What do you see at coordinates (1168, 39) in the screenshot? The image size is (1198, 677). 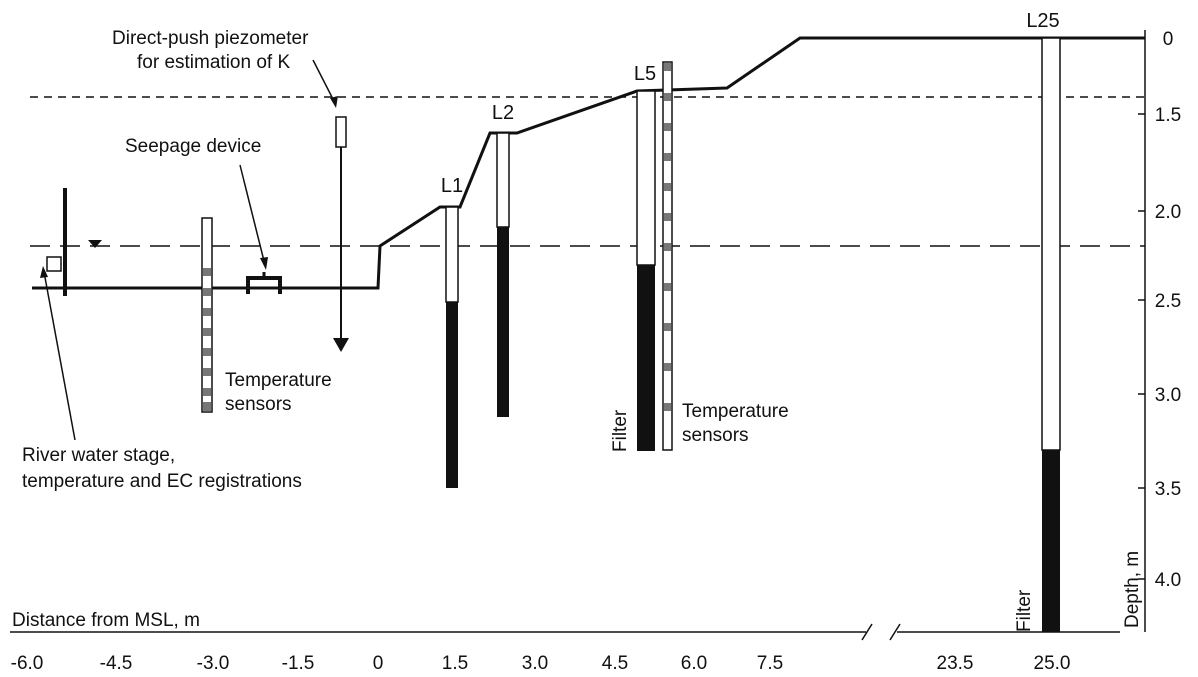 I see `y-tick-label: 0` at bounding box center [1168, 39].